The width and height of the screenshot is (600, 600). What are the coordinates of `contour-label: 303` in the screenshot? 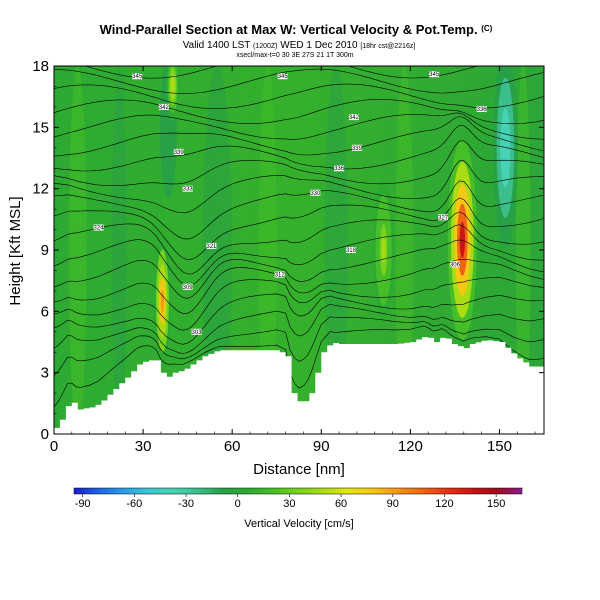 It's located at (197, 333).